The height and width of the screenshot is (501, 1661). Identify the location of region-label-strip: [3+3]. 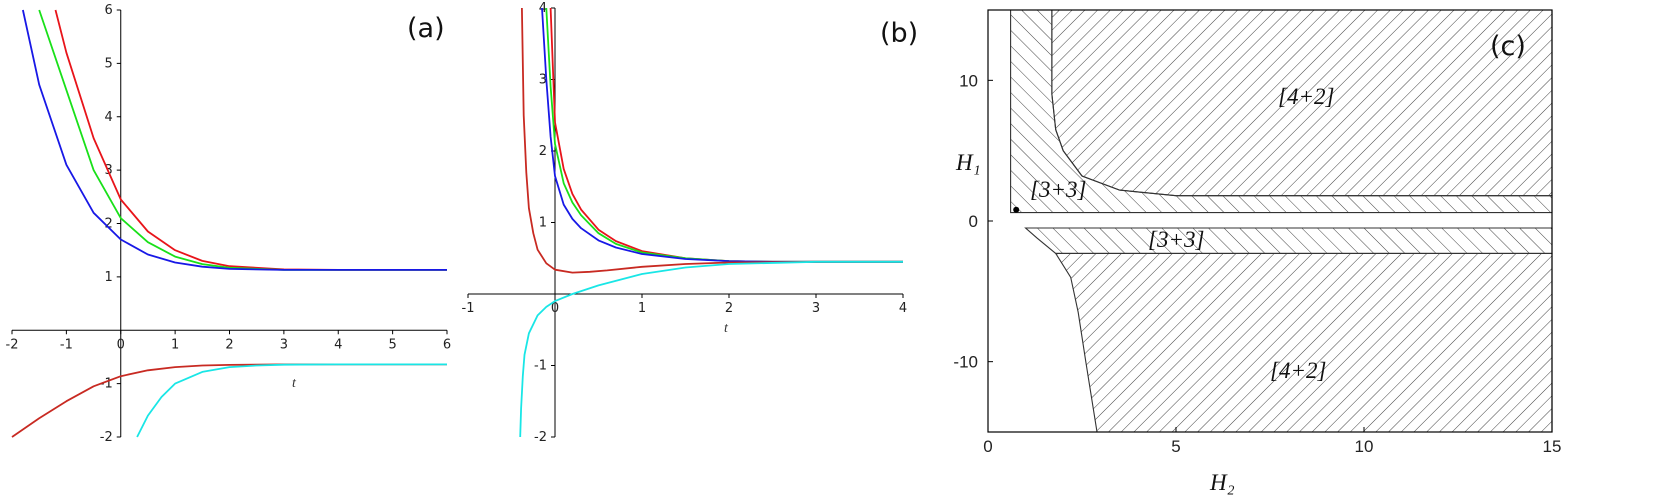
(1176, 239).